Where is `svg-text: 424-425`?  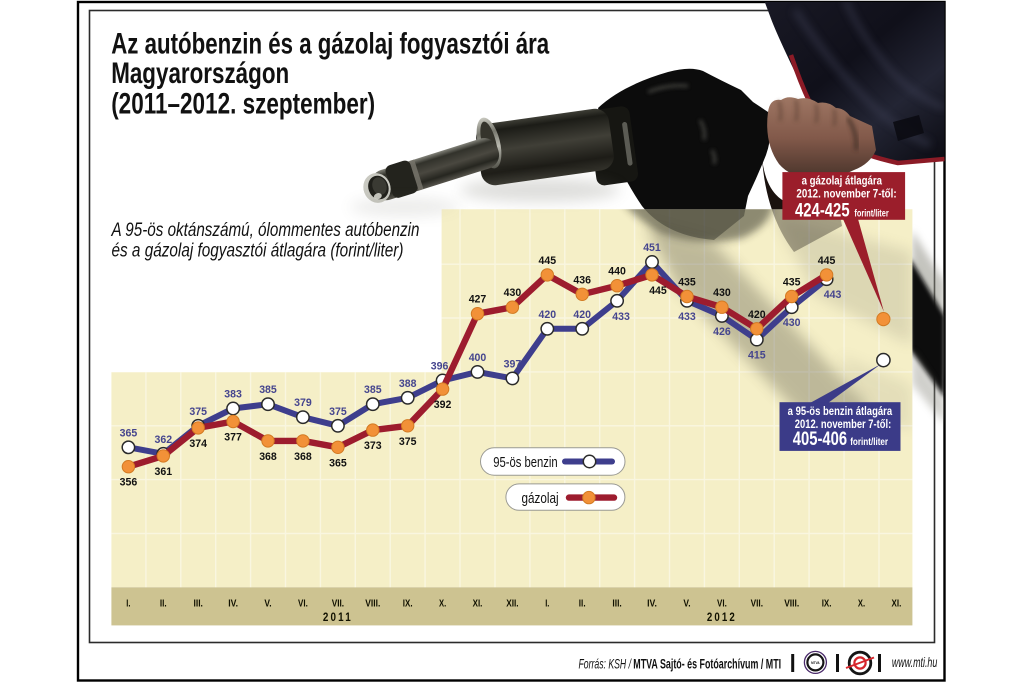 svg-text: 424-425 is located at coordinates (822, 211).